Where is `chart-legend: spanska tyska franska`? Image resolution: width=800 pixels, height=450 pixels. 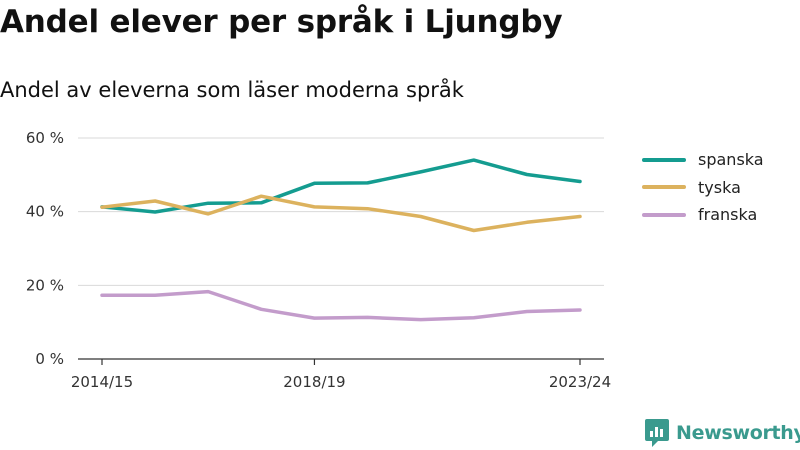
chart-legend: spanska tyska franska is located at coordinates (703, 187).